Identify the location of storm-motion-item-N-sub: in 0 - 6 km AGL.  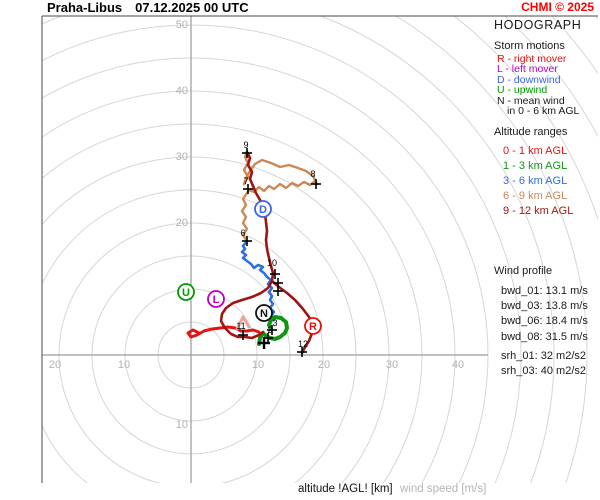
(543, 111).